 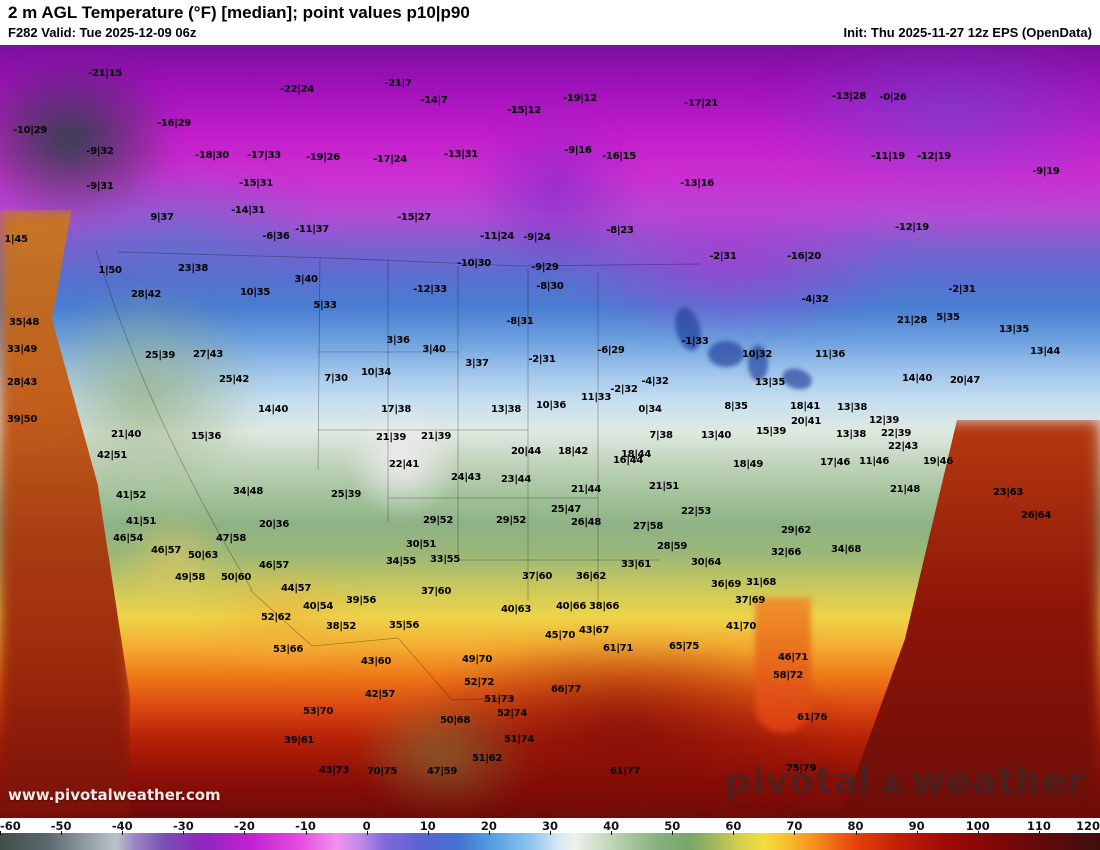 What do you see at coordinates (604, 606) in the screenshot?
I see `point-value: 38|66` at bounding box center [604, 606].